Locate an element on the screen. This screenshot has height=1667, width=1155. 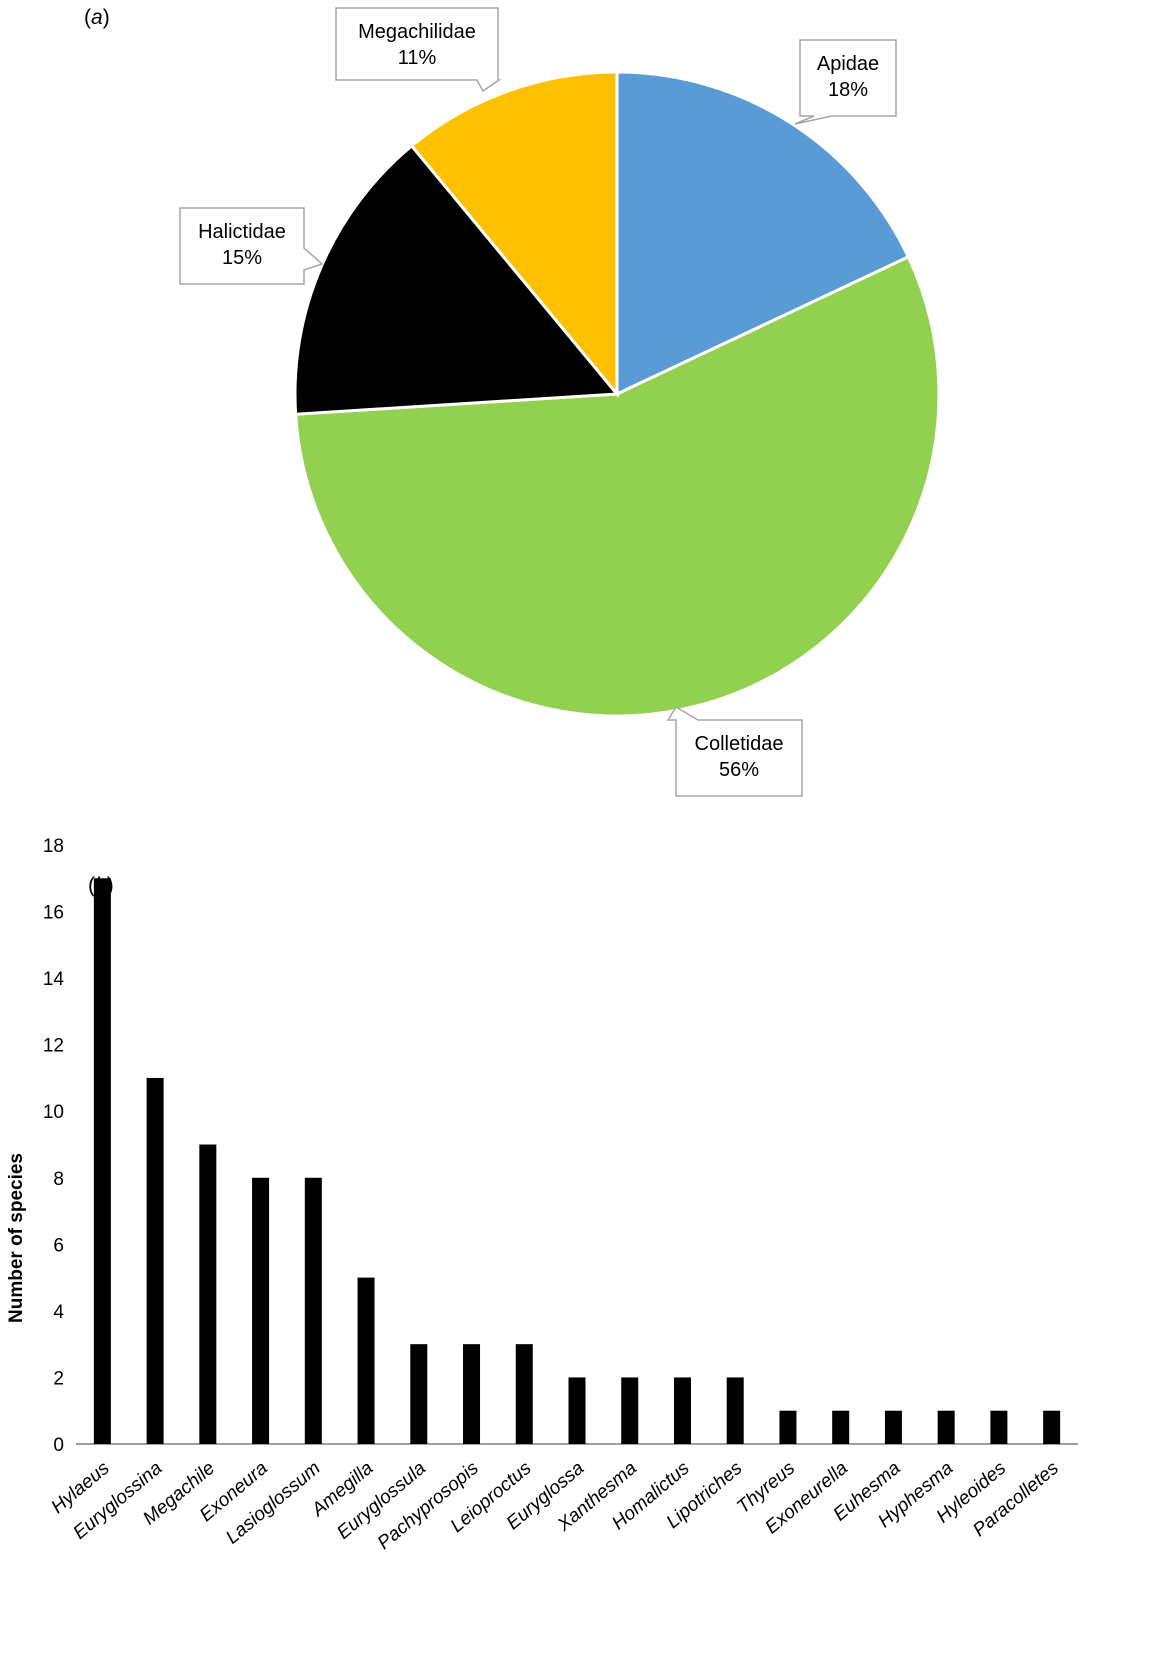
callout-name: Apidae is located at coordinates (848, 64).